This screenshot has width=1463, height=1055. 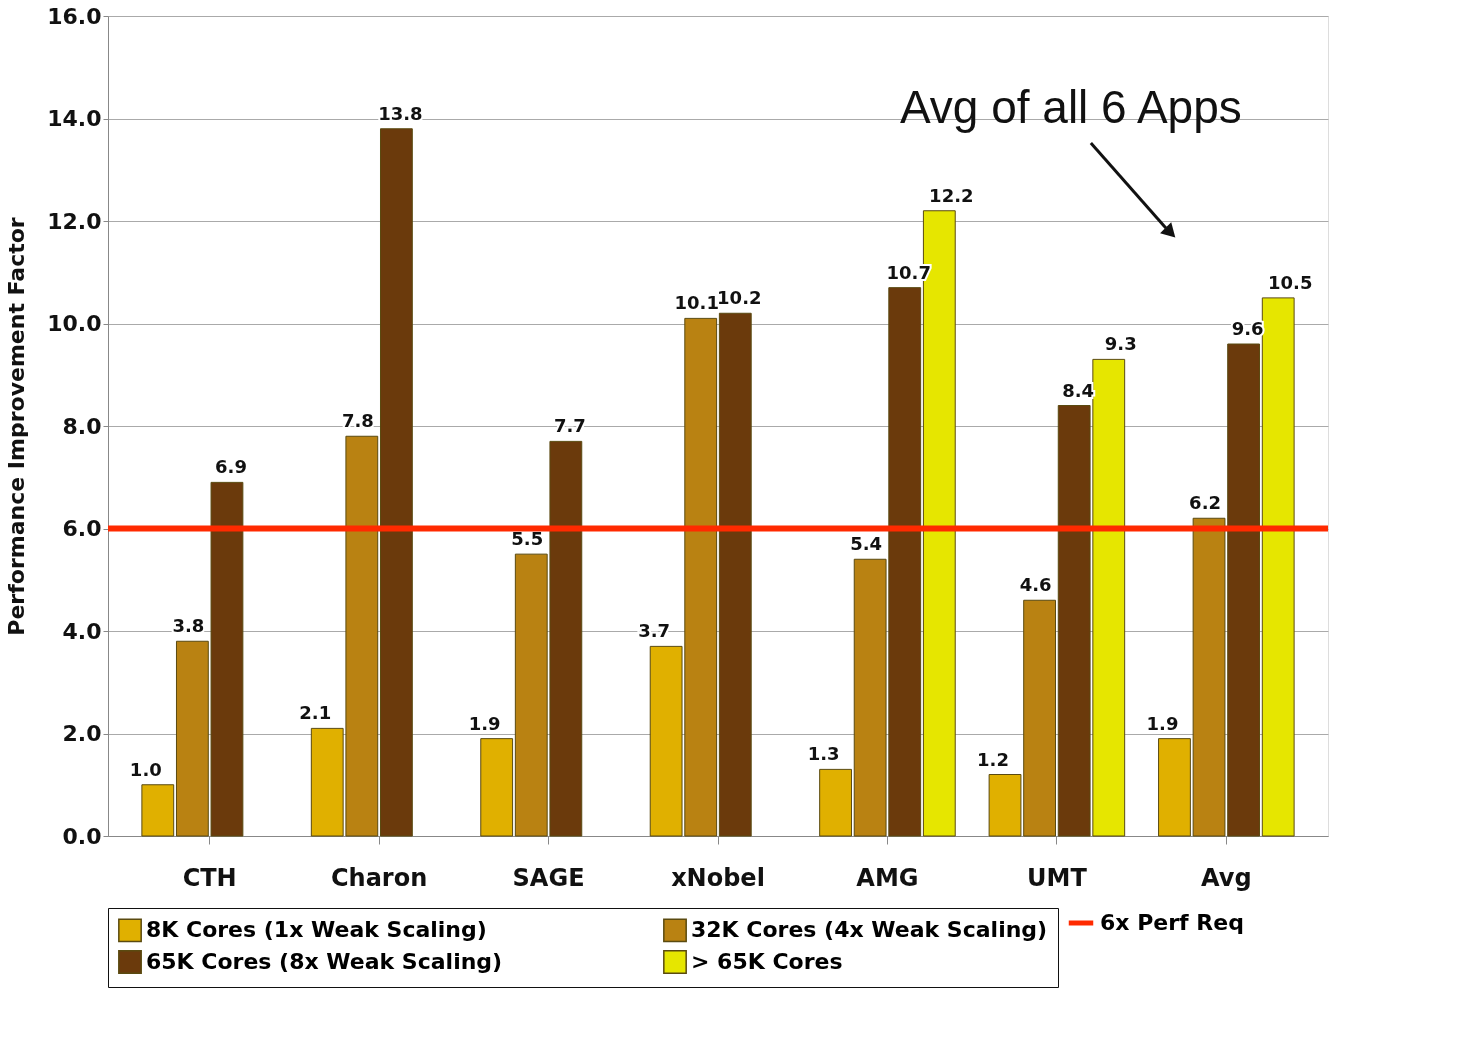 I want to click on data-label: 12.2, so click(x=951, y=195).